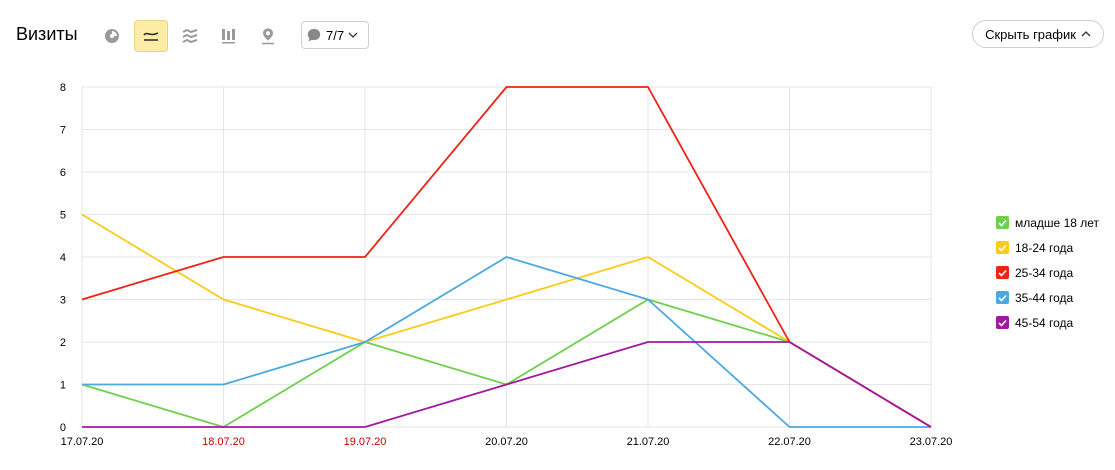  Describe the element at coordinates (63, 216) in the screenshot. I see `y-tick-label: 5` at that location.